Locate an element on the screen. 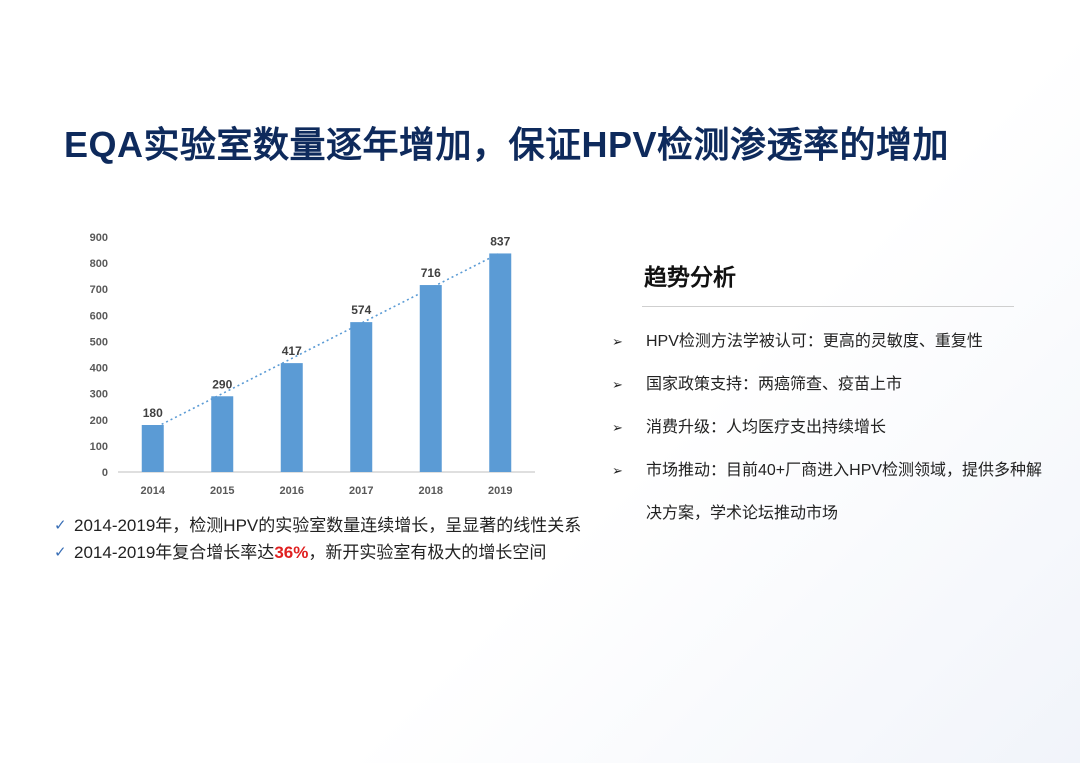  x-tick-label-2017: 2017 is located at coordinates (361, 491).